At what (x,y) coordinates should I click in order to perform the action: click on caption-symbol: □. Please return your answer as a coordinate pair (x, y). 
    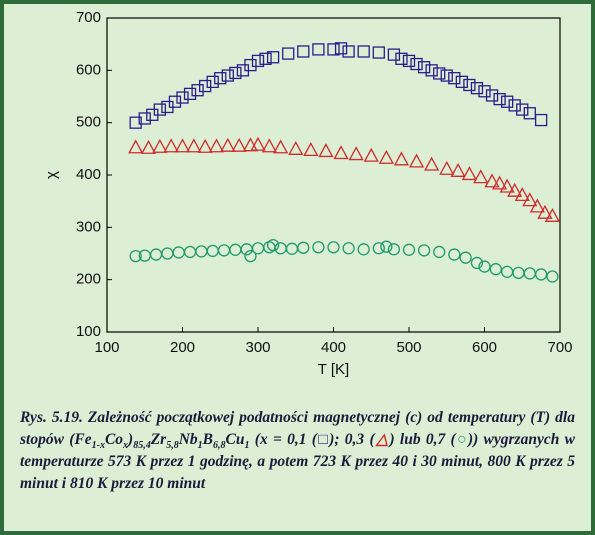
    Looking at the image, I should click on (323, 439).